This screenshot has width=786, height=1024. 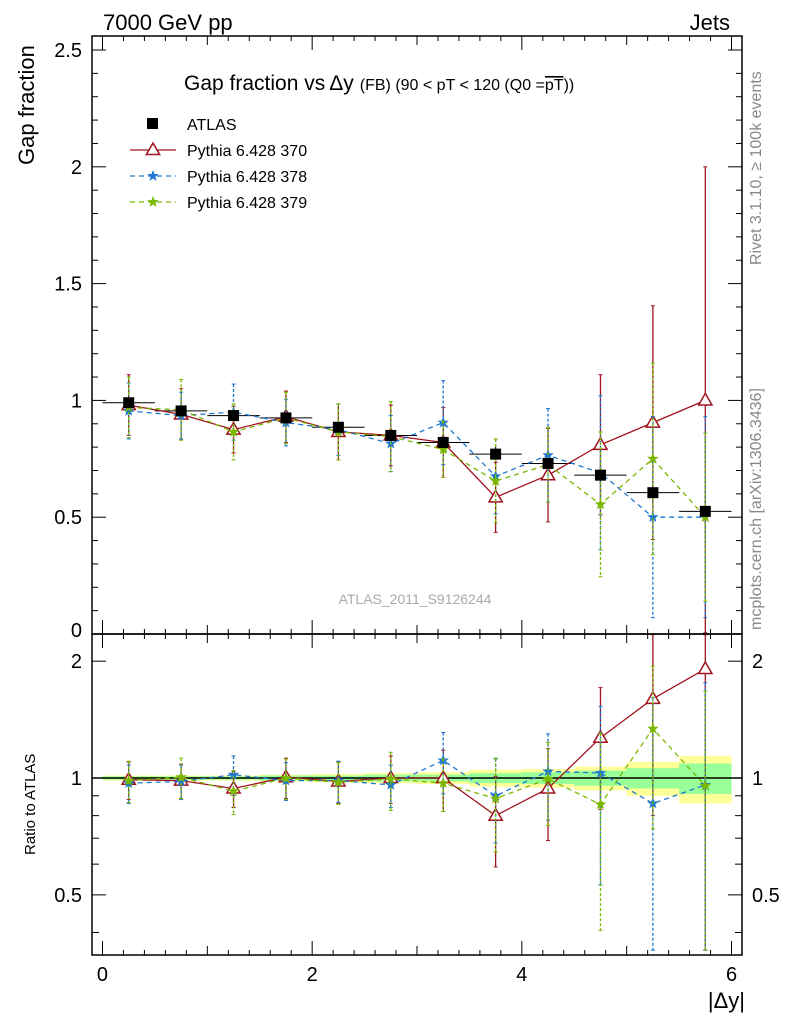 I want to click on series-0-ratio-point, so click(x=705, y=667).